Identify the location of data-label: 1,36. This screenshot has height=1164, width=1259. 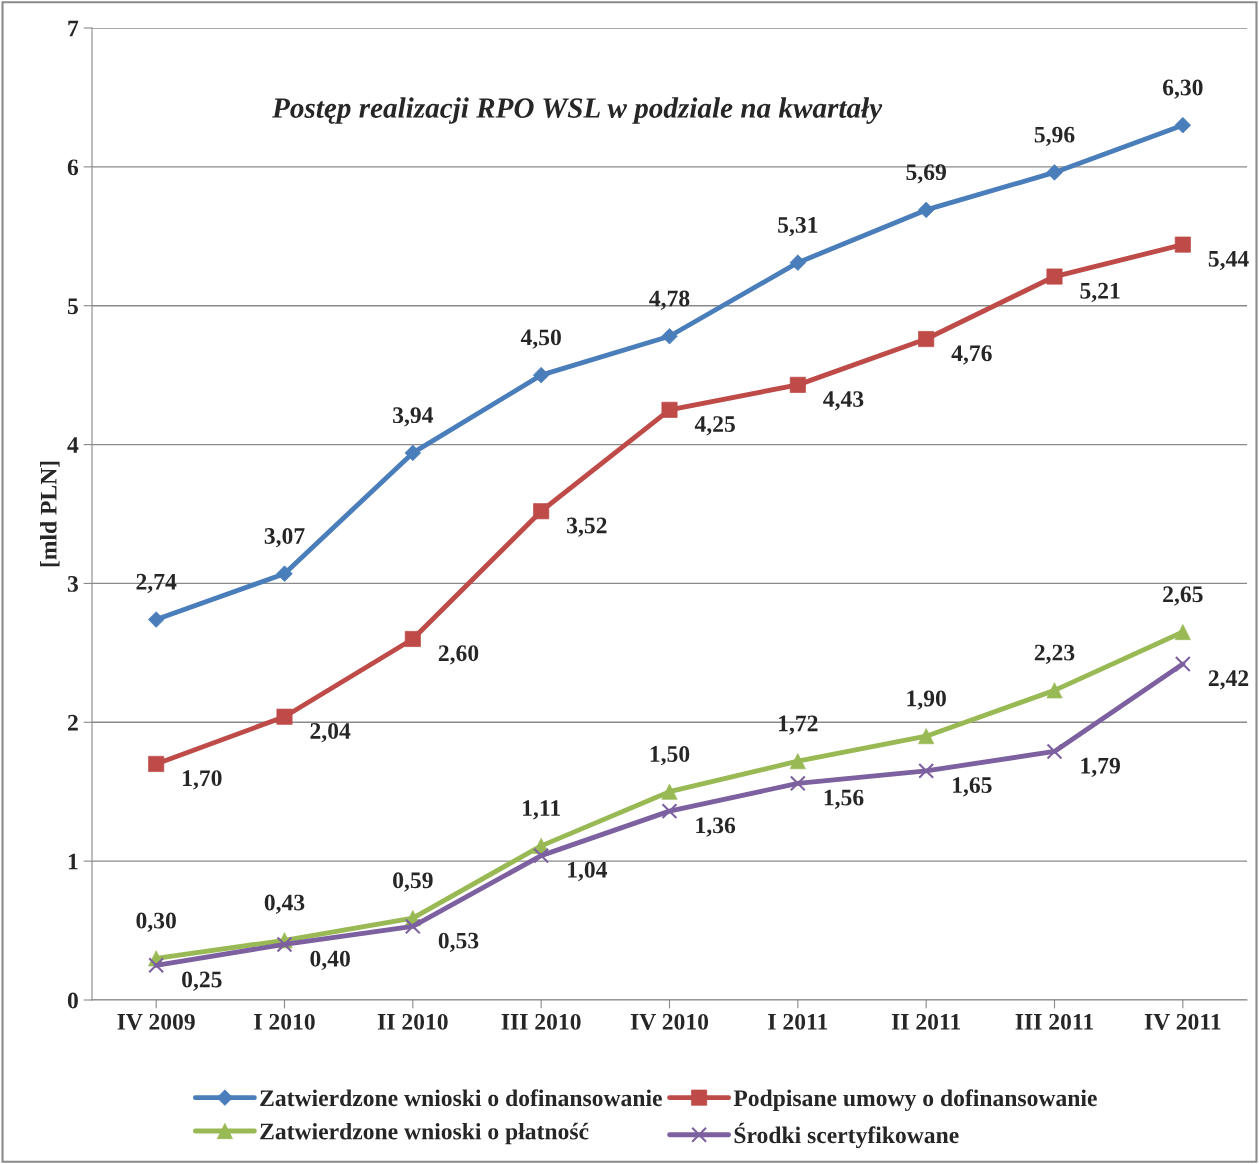
(716, 827).